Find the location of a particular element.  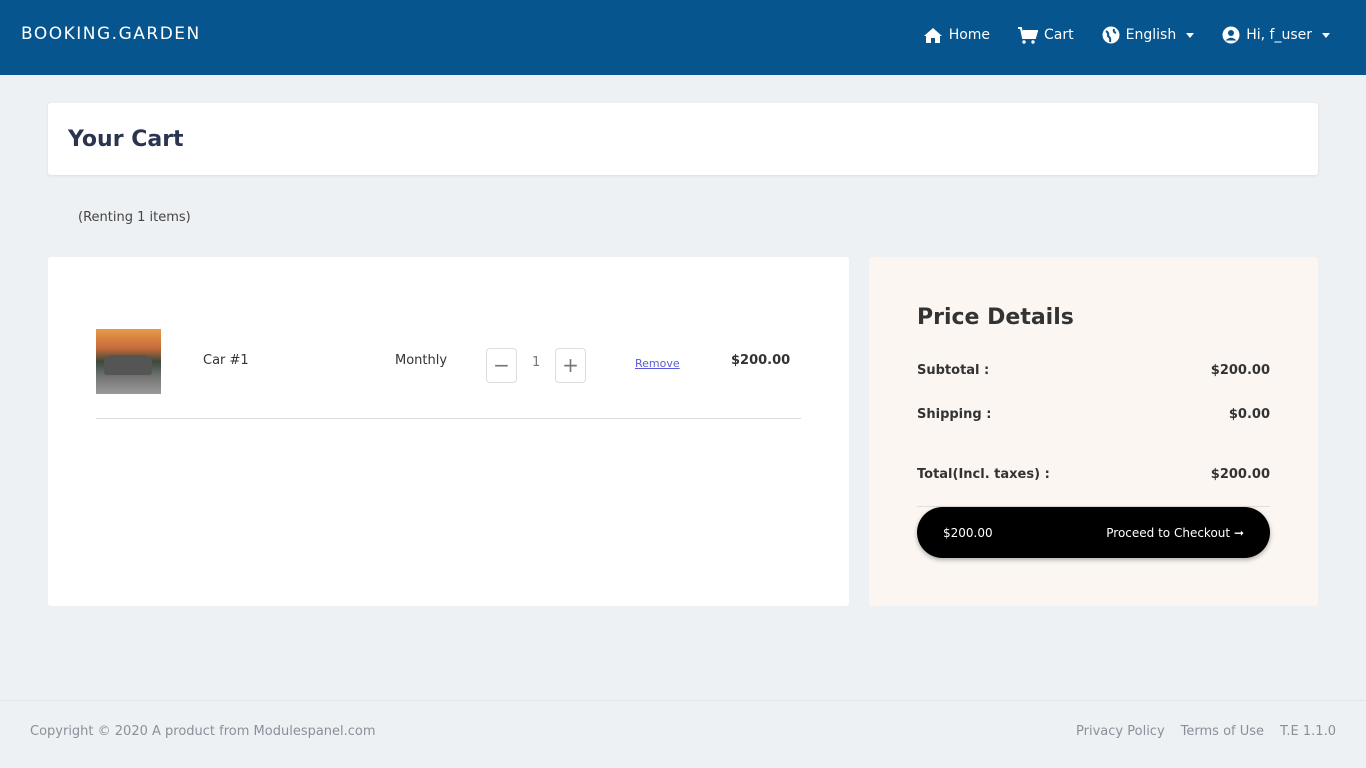

quantity-value: 1 is located at coordinates (536, 362).